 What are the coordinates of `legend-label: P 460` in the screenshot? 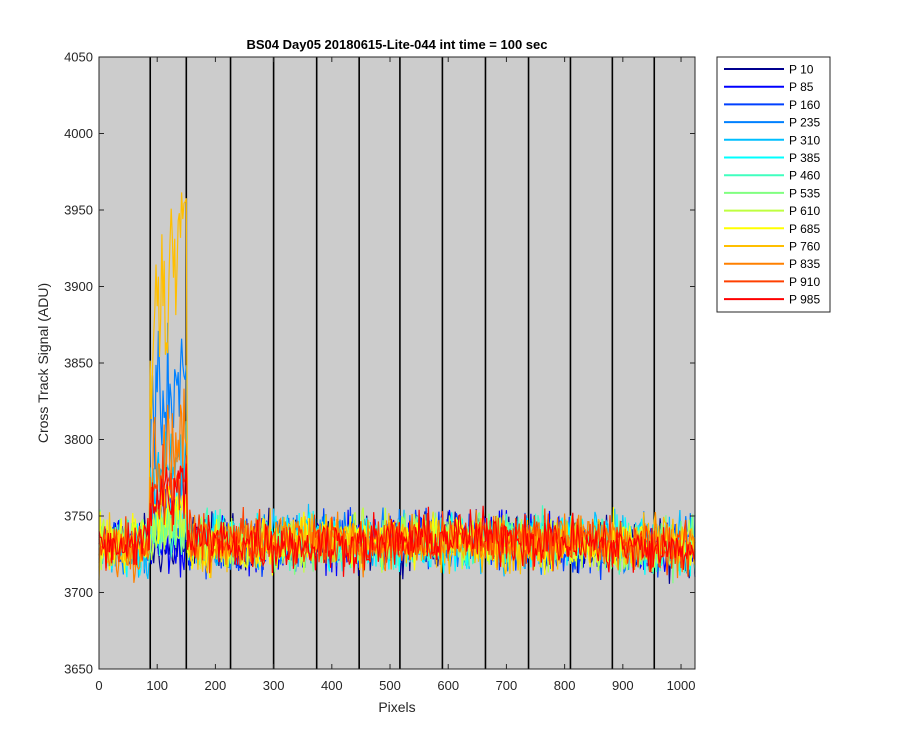 It's located at (804, 176).